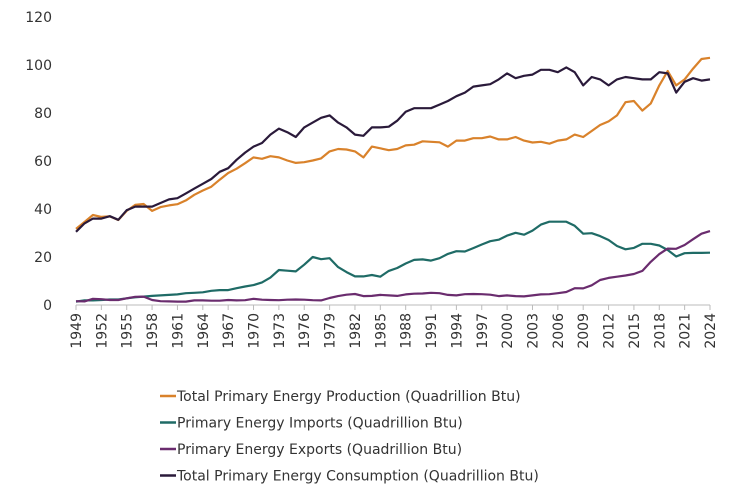  I want to click on legend-label: Primary Energy Imports (Quadrillion Btu), so click(320, 424).